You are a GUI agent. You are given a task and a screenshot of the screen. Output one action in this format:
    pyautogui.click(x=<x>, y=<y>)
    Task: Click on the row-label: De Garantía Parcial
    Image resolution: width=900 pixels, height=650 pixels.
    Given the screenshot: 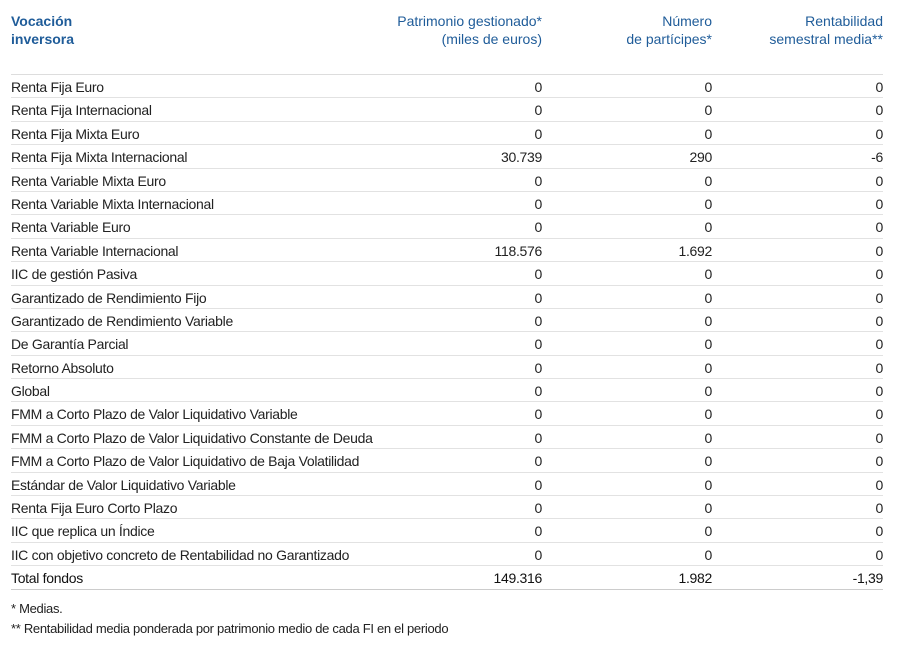 What is the action you would take?
    pyautogui.click(x=70, y=344)
    